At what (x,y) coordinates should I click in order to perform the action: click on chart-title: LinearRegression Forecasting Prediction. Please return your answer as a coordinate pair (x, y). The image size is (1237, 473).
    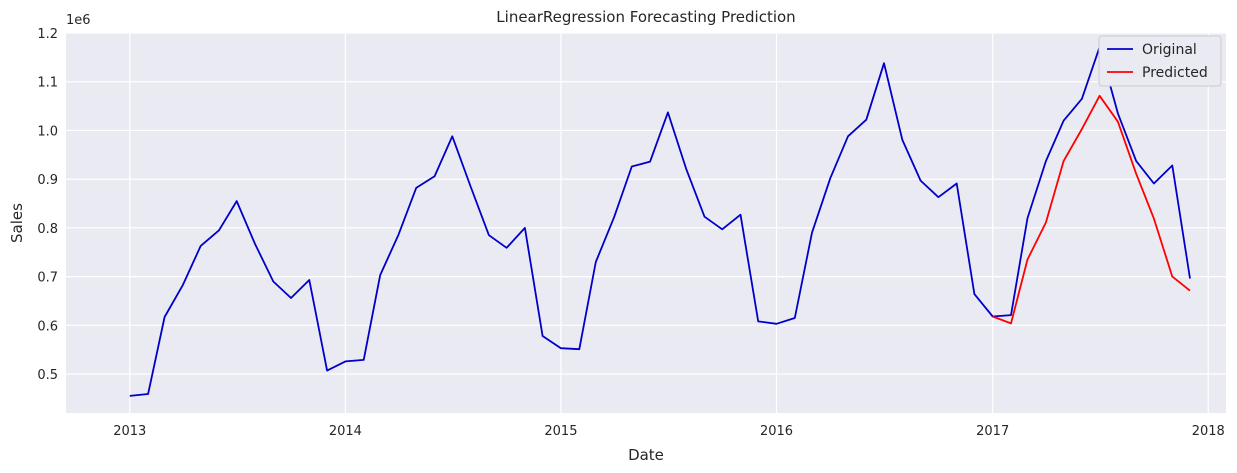
    Looking at the image, I should click on (645, 17).